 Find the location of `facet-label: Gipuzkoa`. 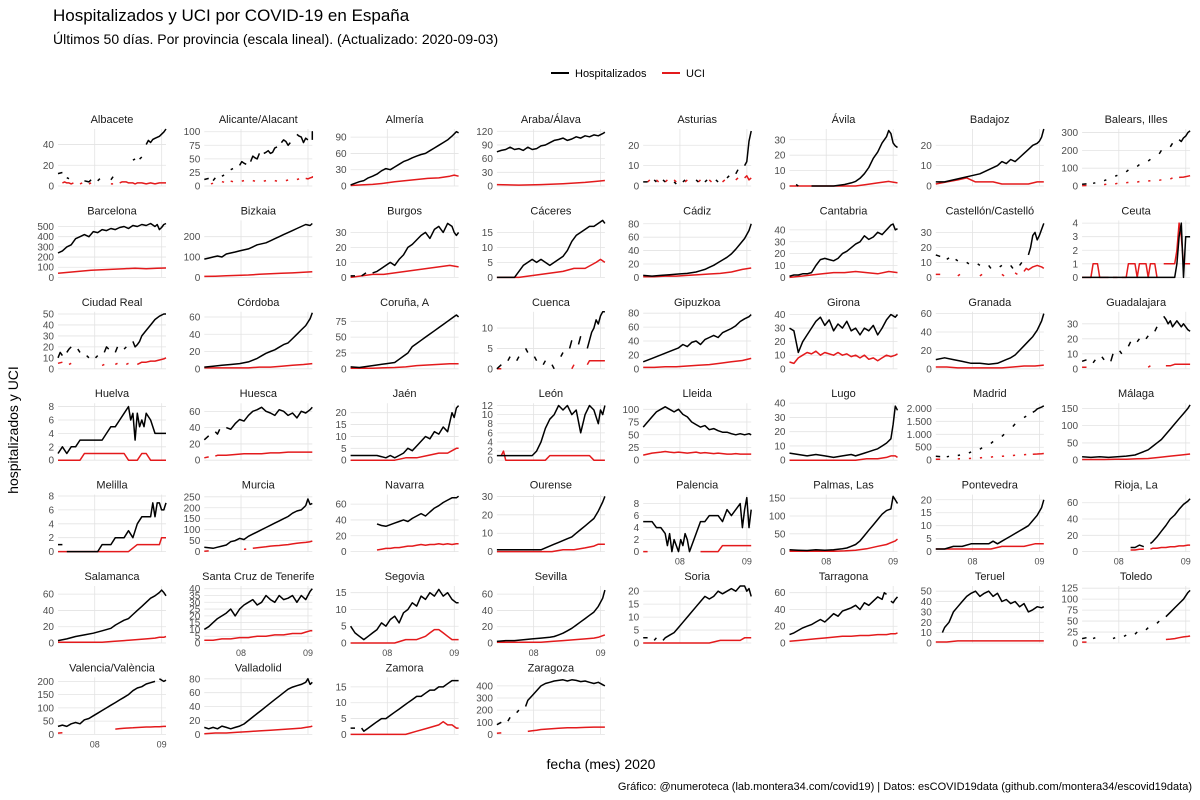

facet-label: Gipuzkoa is located at coordinates (697, 303).